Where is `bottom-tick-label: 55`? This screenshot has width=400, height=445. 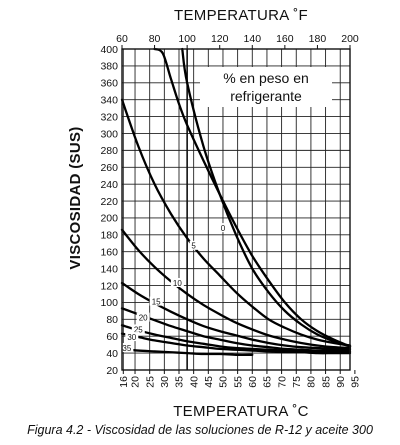
bottom-tick-label: 55 is located at coordinates (238, 382).